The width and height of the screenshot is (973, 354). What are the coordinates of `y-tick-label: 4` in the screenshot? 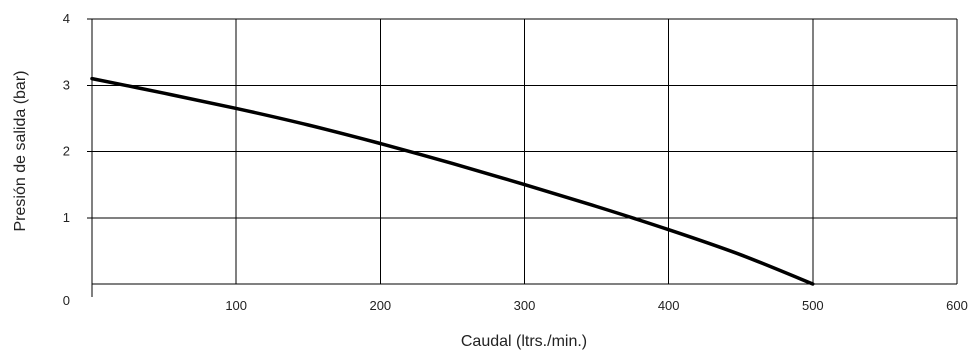 It's located at (66, 18).